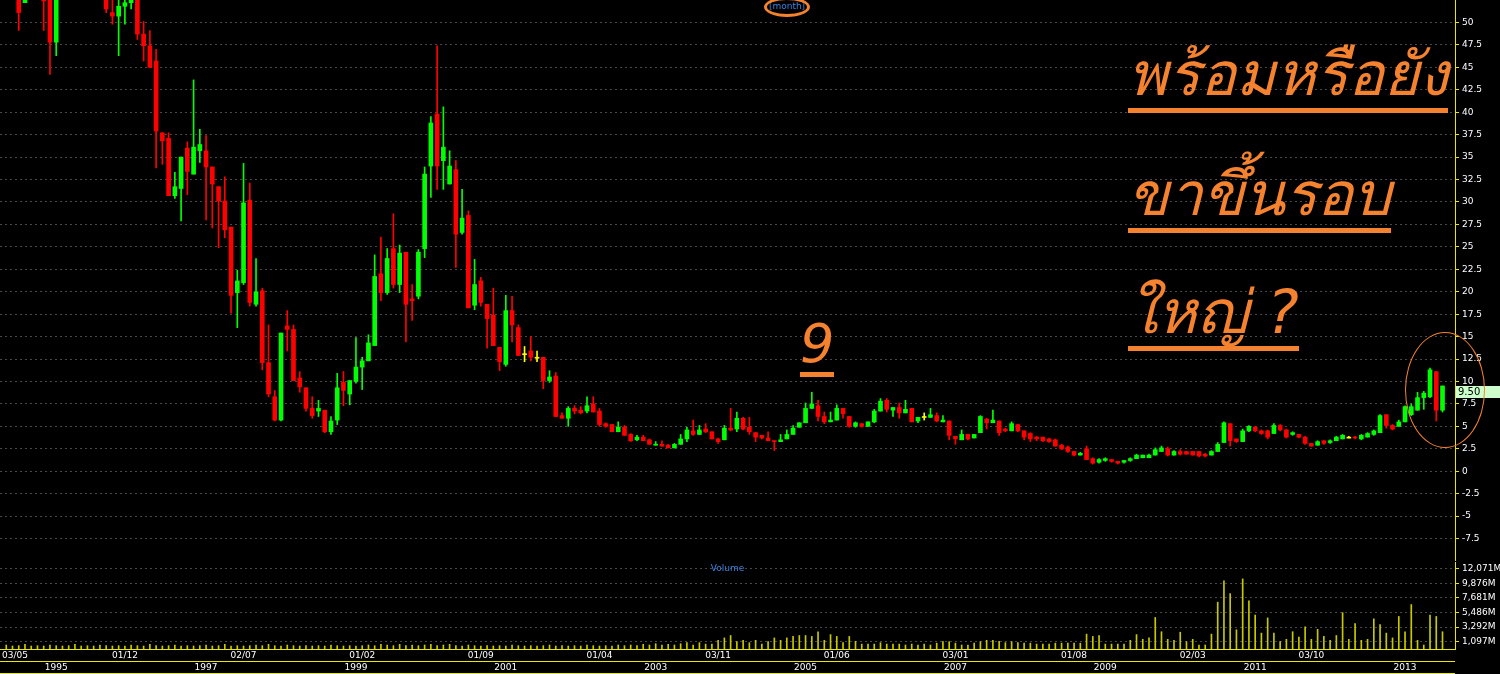 This screenshot has width=1500, height=674. I want to click on x2-tick-label: 2001, so click(506, 667).